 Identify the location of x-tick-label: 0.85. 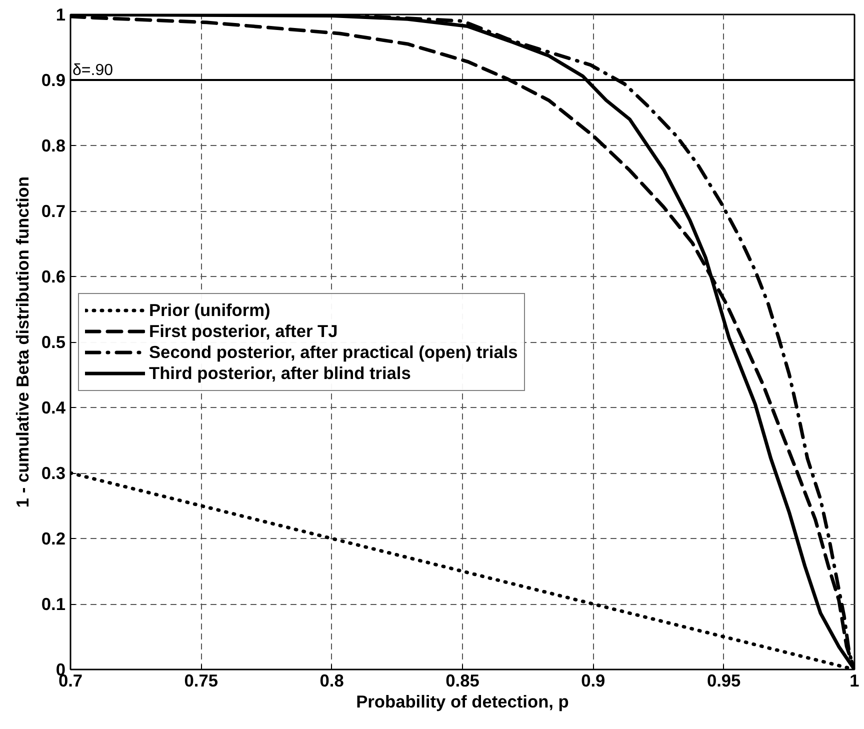
(463, 680).